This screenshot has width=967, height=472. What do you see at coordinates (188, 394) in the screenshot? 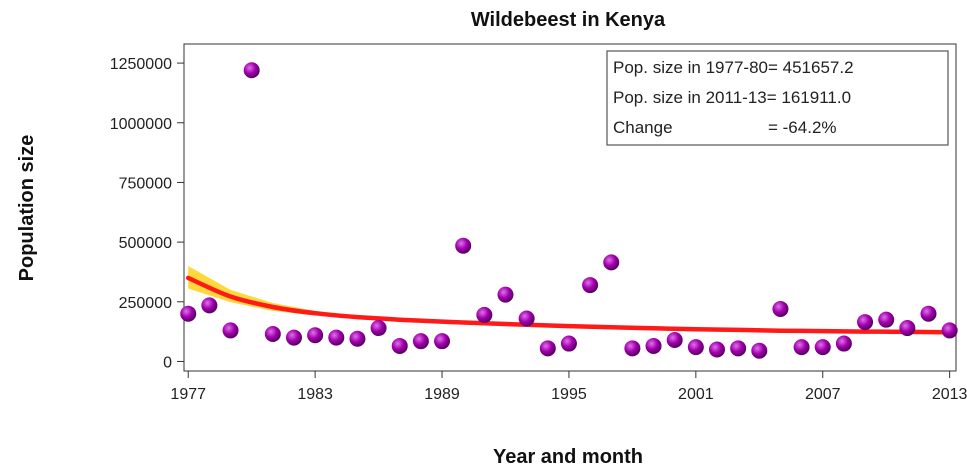
I see `x-tick-label: 1977` at bounding box center [188, 394].